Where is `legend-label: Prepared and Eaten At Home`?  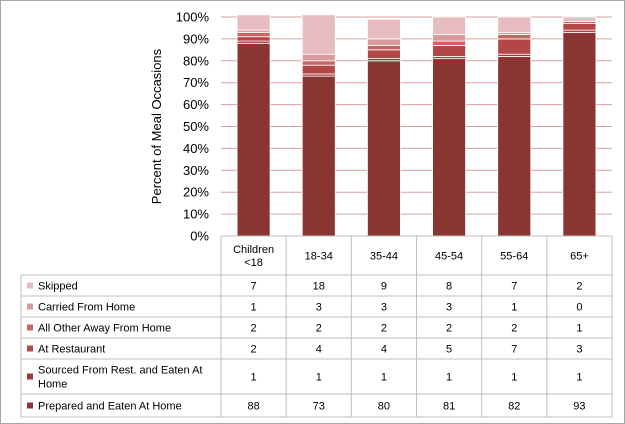
legend-label: Prepared and Eaten At Home is located at coordinates (110, 407).